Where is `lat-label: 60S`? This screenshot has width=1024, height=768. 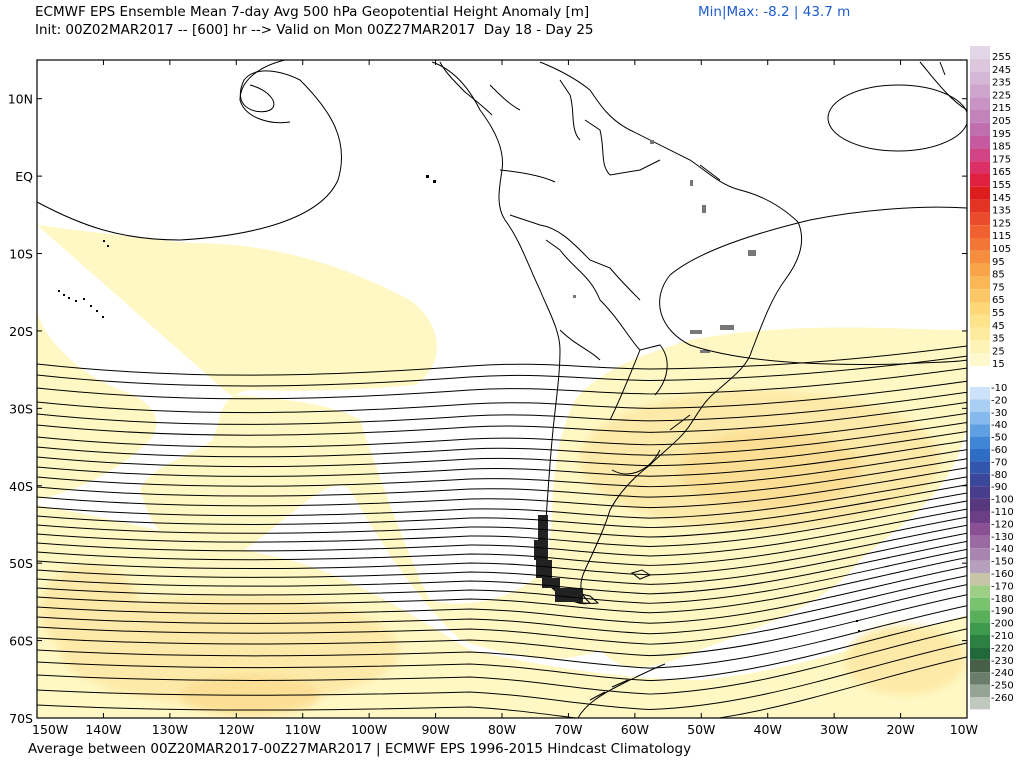
lat-label: 60S is located at coordinates (21, 641).